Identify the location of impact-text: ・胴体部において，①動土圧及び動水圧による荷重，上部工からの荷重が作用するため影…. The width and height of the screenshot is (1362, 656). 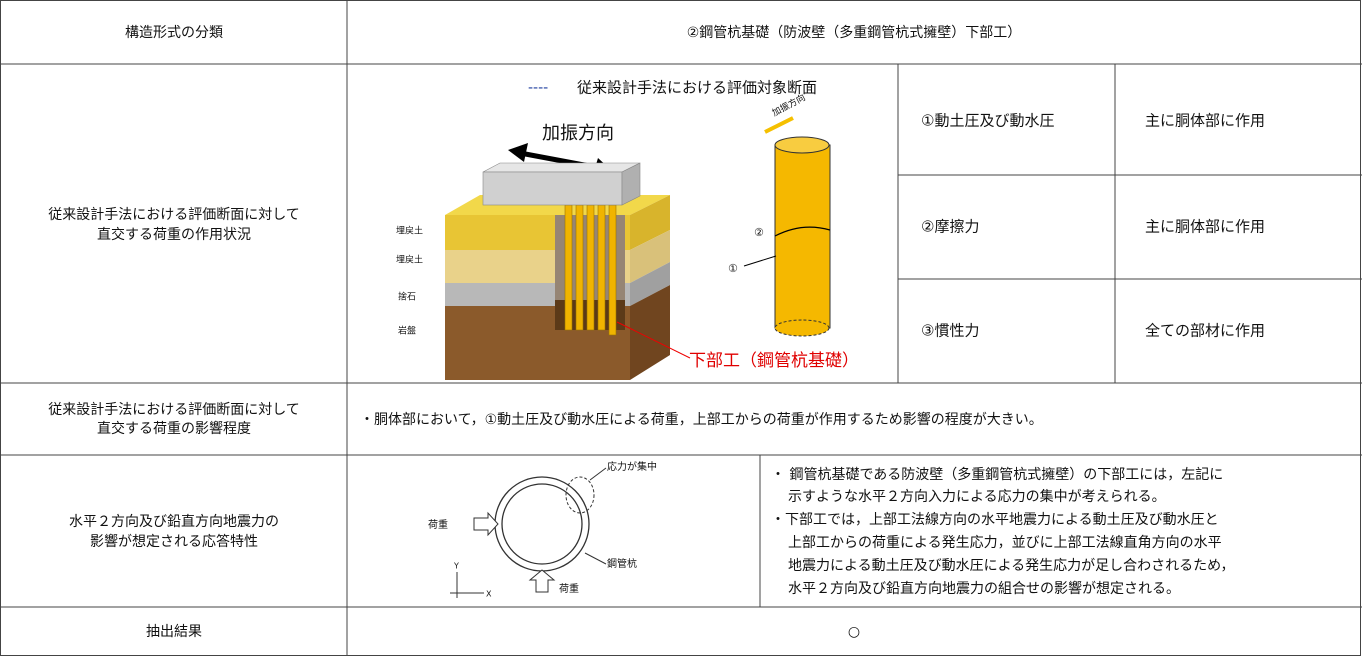
(701, 419).